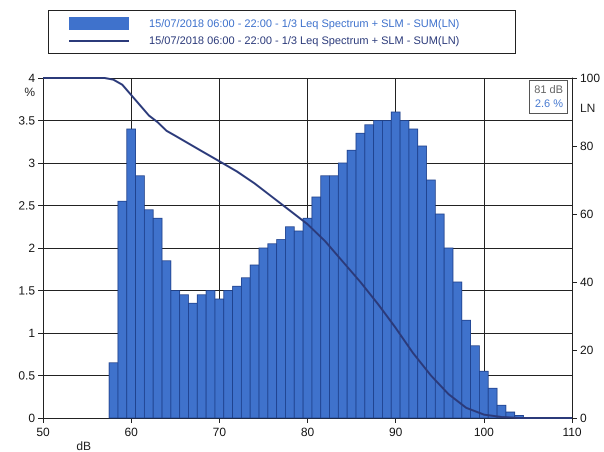 The height and width of the screenshot is (452, 604). I want to click on x-tick-label: 70, so click(219, 432).